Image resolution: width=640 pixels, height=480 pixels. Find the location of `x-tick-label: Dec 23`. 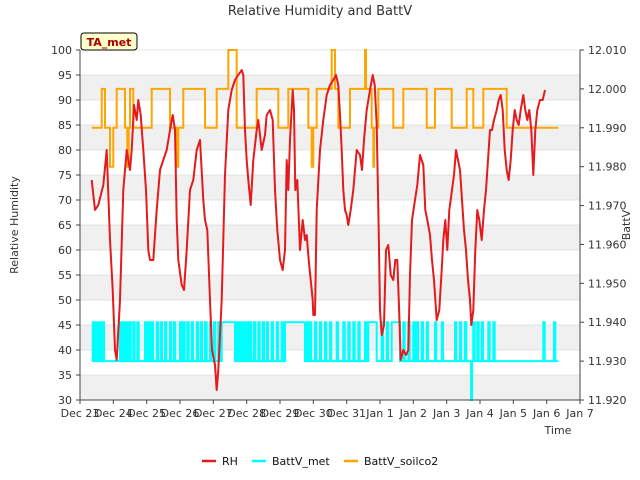

x-tick-label: Dec 23 is located at coordinates (80, 413).